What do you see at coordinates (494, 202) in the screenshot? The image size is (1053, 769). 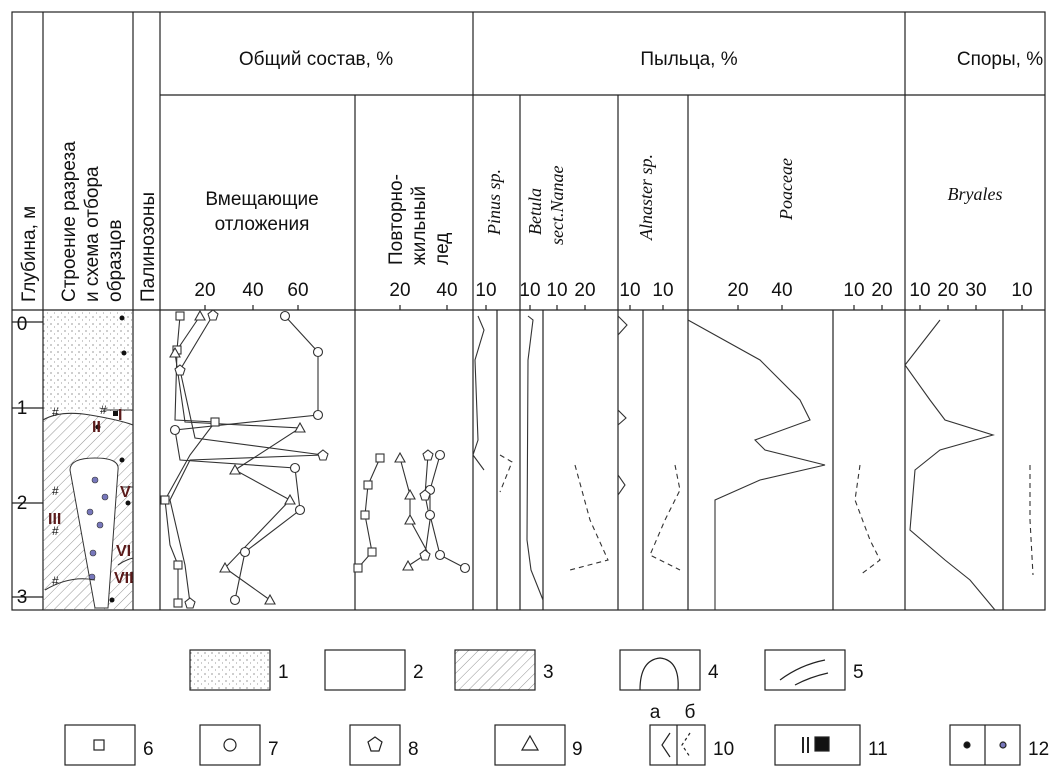 I see `taxon-label: Pinus sp.` at bounding box center [494, 202].